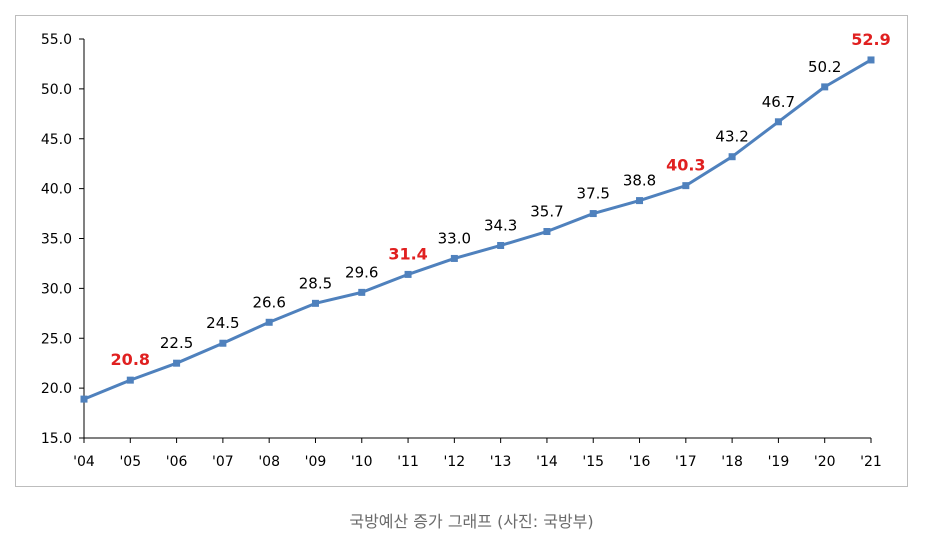  What do you see at coordinates (732, 462) in the screenshot?
I see `x-tick-label: '18` at bounding box center [732, 462].